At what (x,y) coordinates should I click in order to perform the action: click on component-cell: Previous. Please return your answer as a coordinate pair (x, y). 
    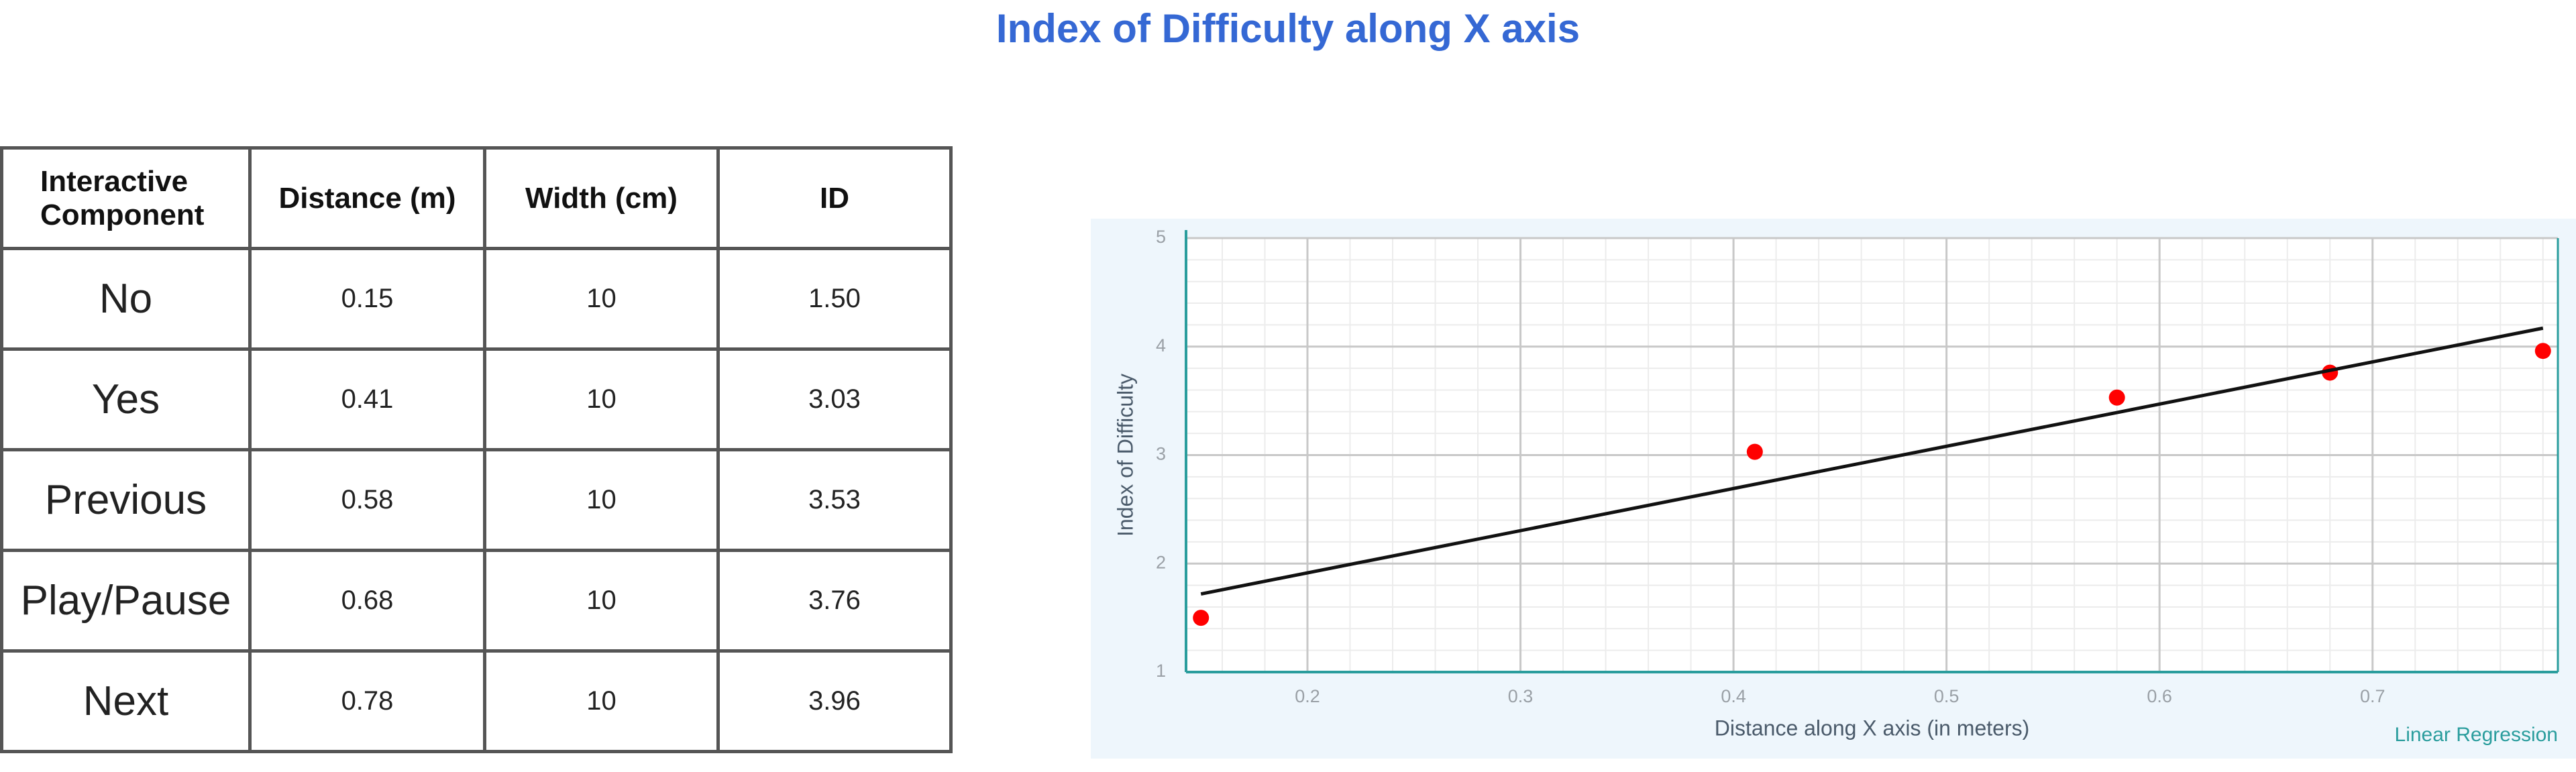
    Looking at the image, I should click on (126, 500).